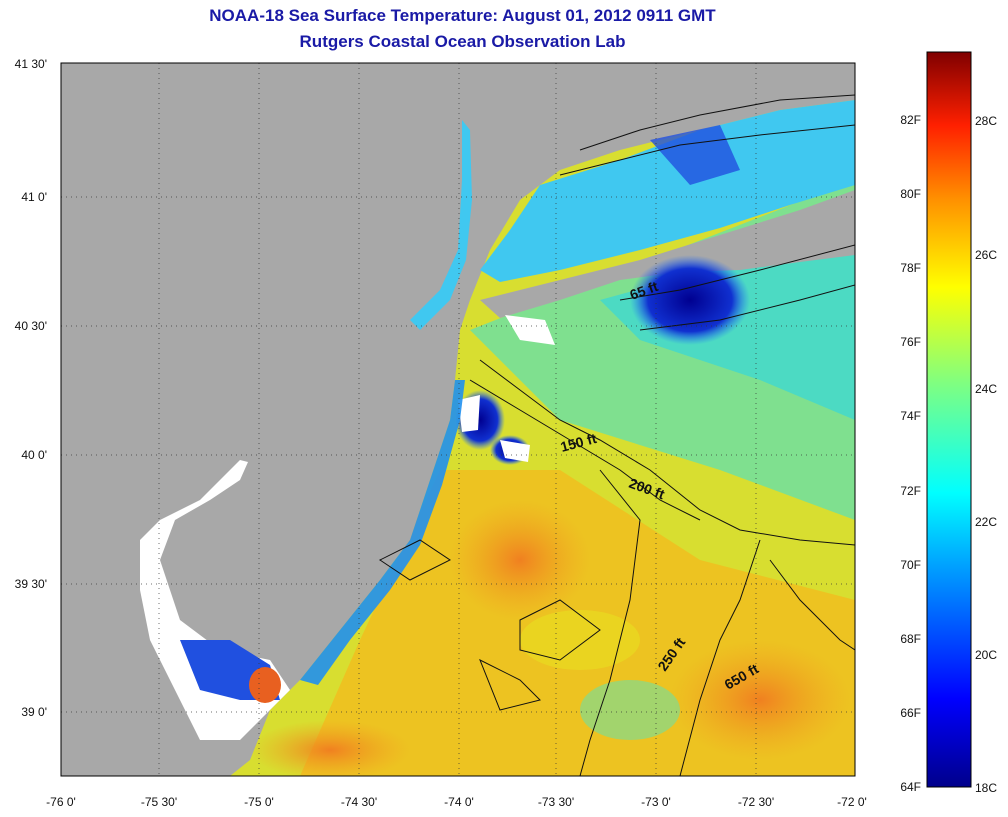  I want to click on lat-tick-label: 40 30', so click(31, 326).